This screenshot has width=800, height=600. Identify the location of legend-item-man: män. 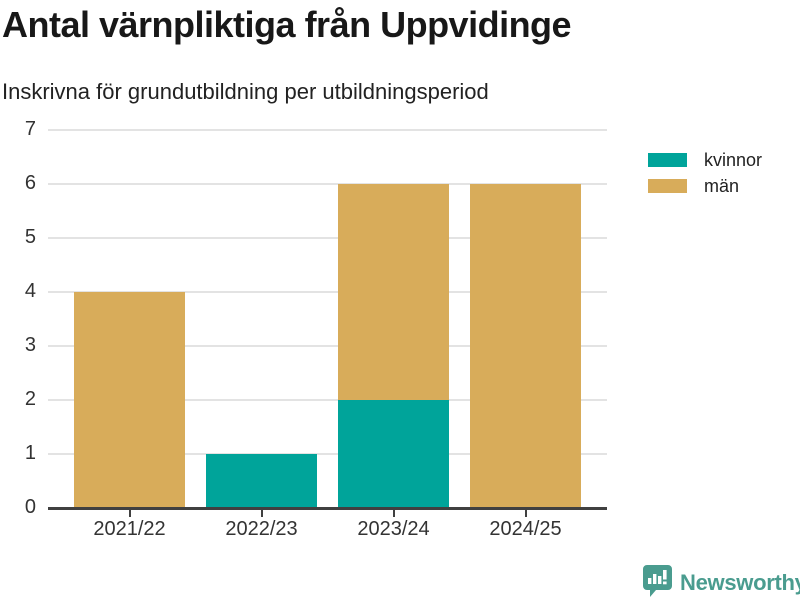
(705, 186).